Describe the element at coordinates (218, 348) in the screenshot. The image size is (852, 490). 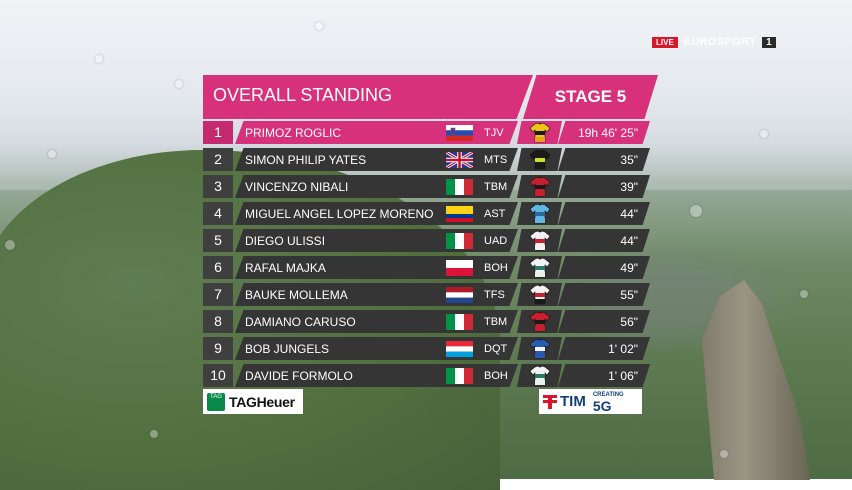
I see `rank-cell: 9` at that location.